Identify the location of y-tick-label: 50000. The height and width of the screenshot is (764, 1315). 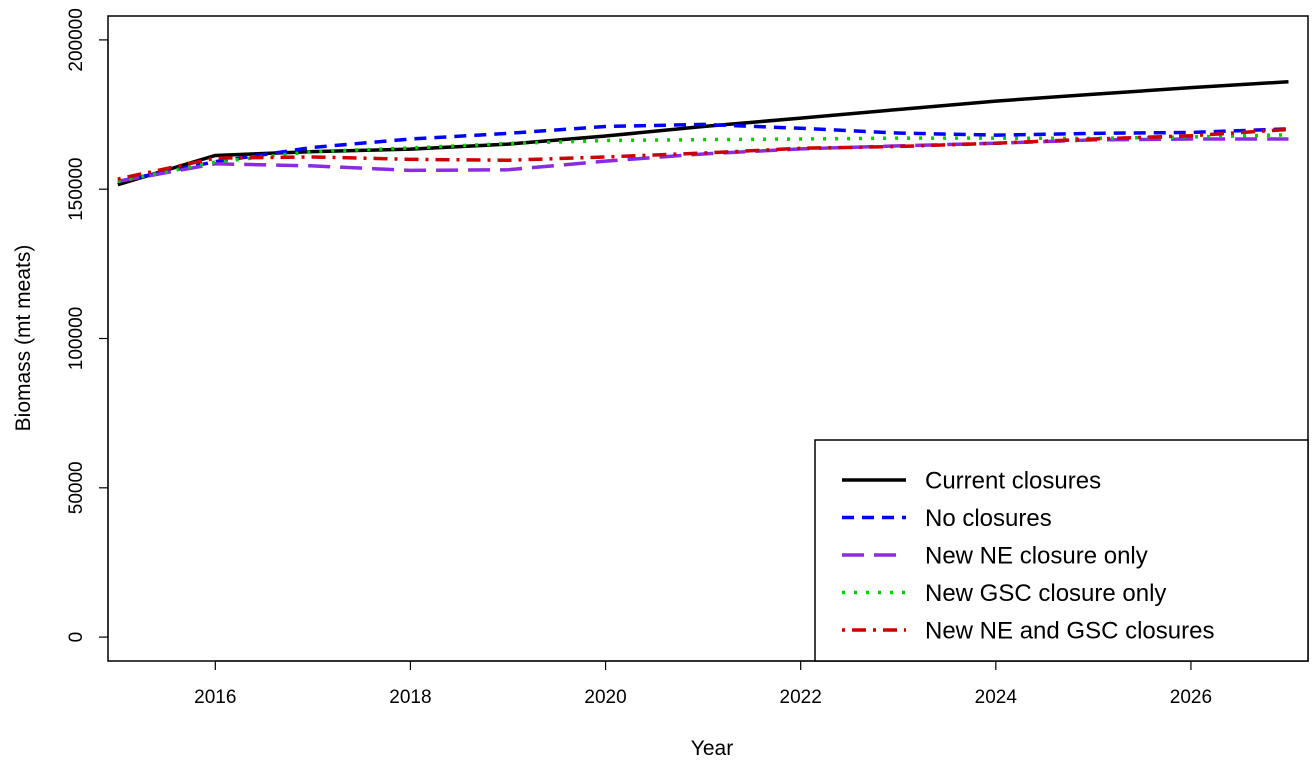
(76, 487).